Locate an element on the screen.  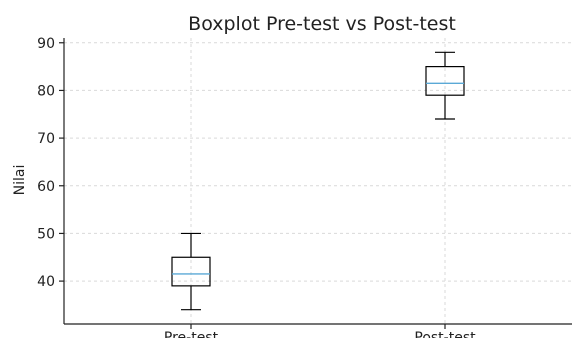
y-tick-label: 40 is located at coordinates (46, 282).